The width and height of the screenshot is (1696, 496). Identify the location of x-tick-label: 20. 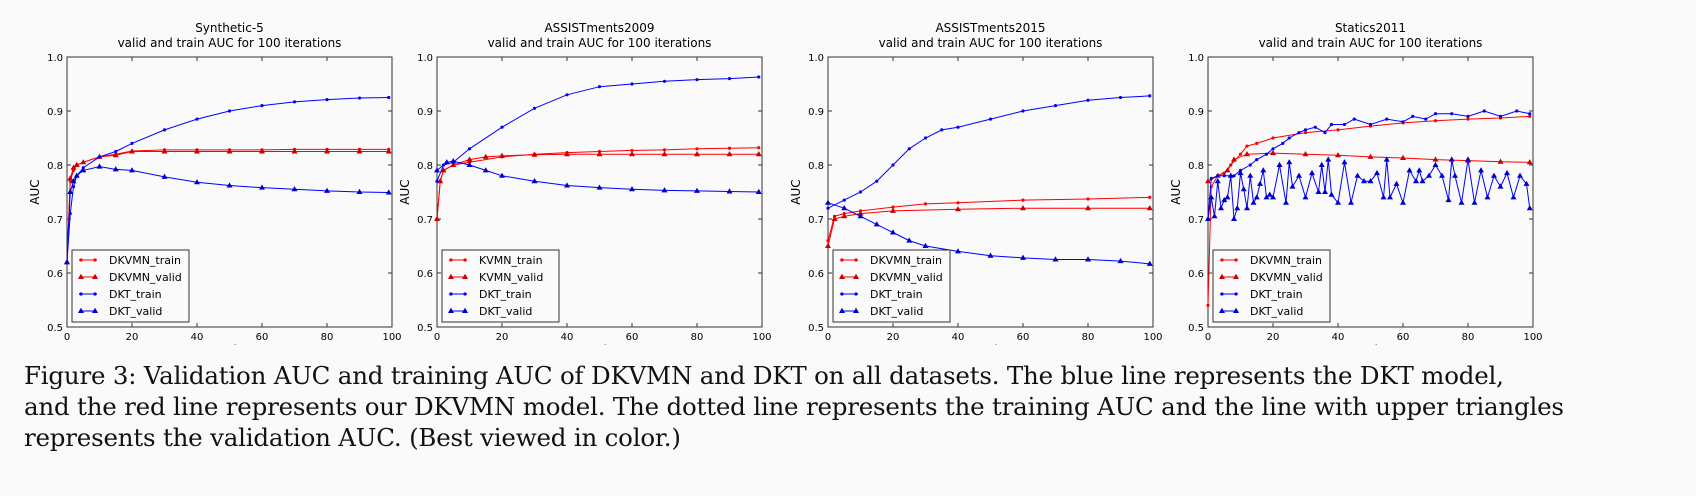
(1273, 337).